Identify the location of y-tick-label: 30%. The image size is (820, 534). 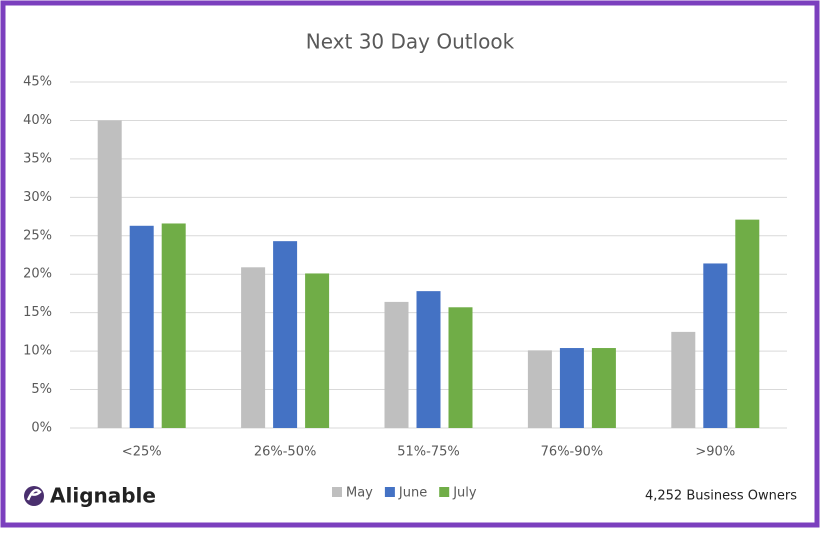
(37, 197).